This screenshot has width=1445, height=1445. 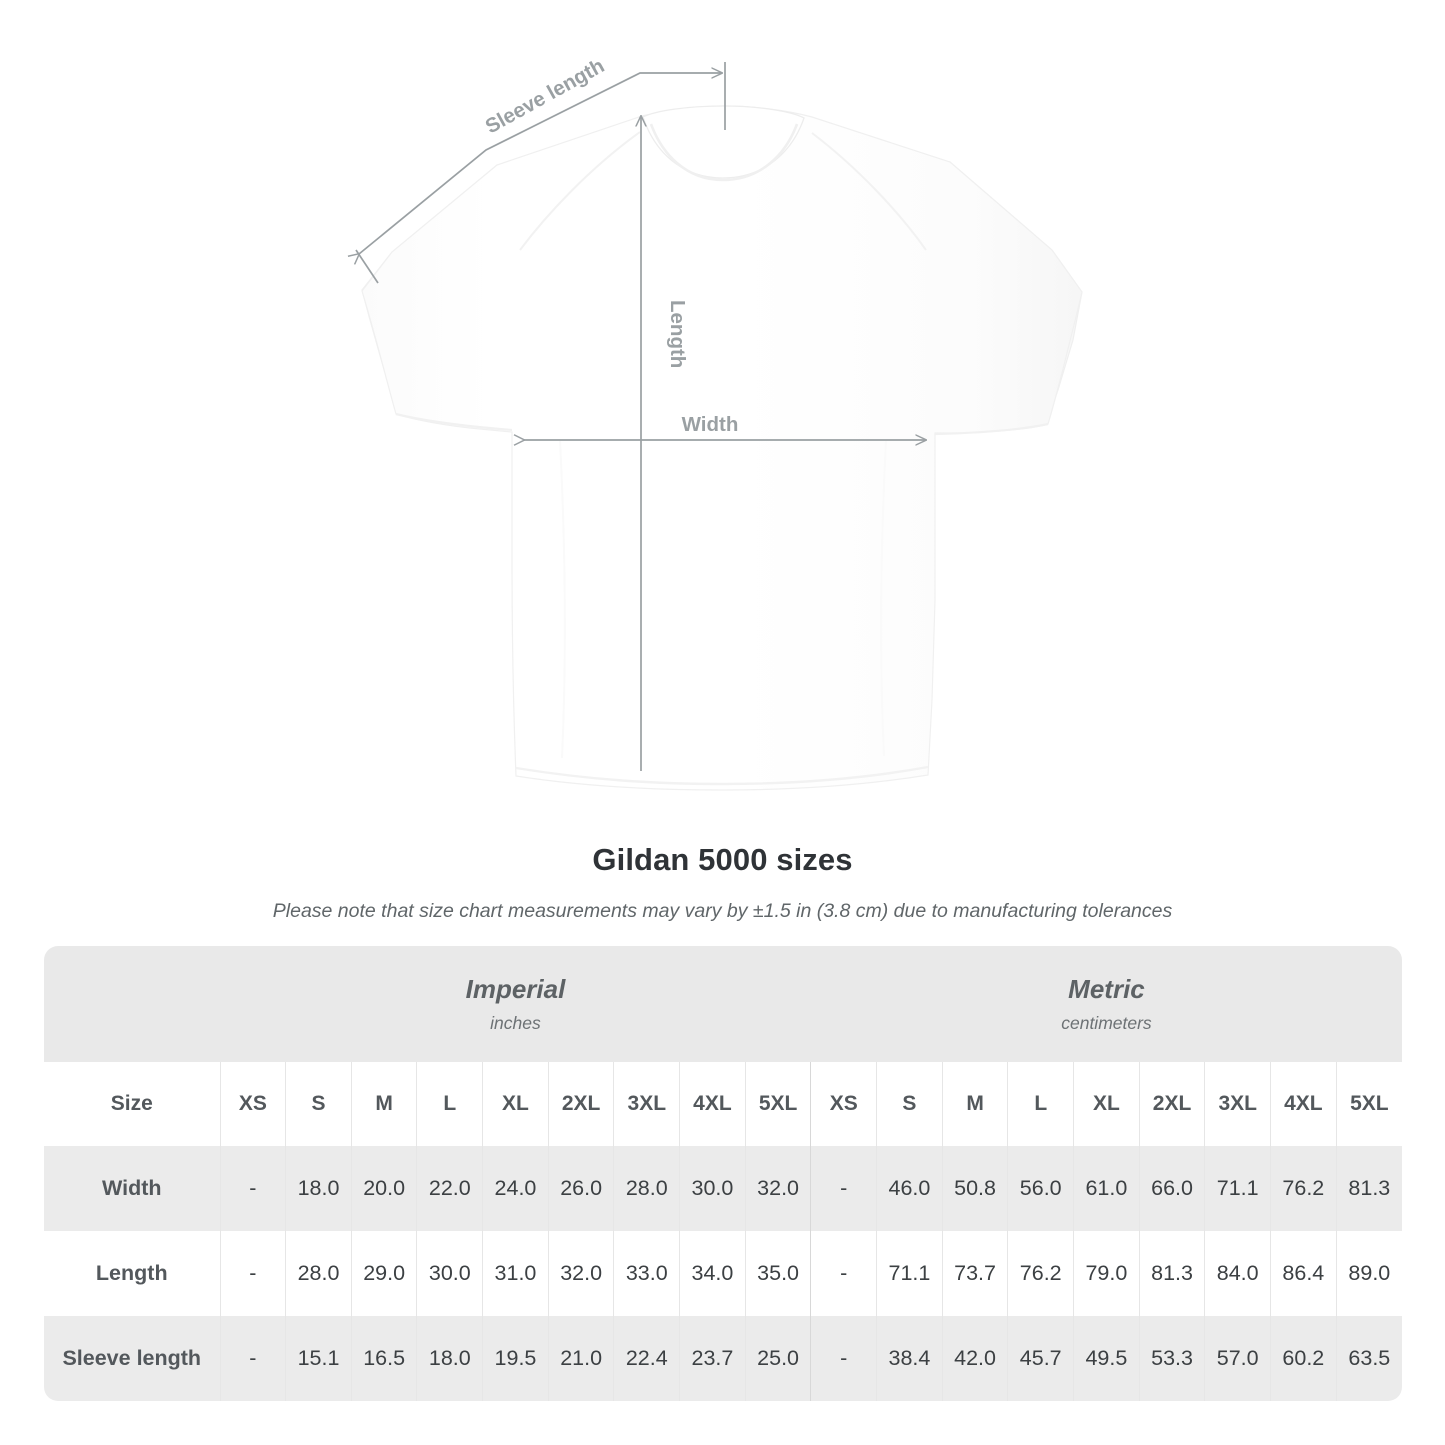 I want to click on cell-length-metric-2xl: 81.3, so click(x=1171, y=1273).